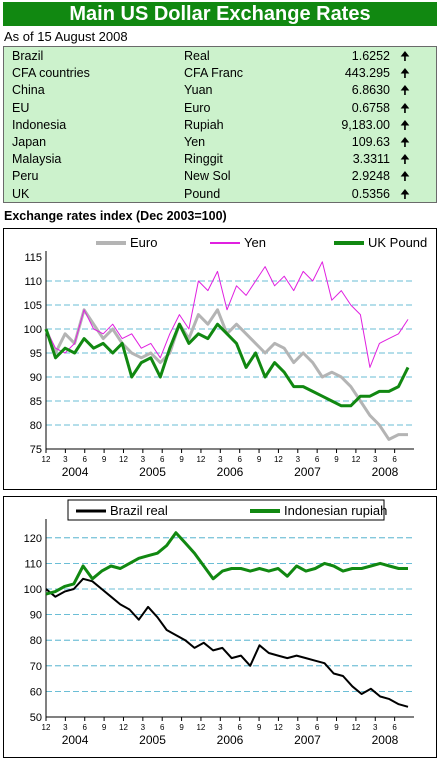  I want to click on country-name: EU, so click(21, 107).